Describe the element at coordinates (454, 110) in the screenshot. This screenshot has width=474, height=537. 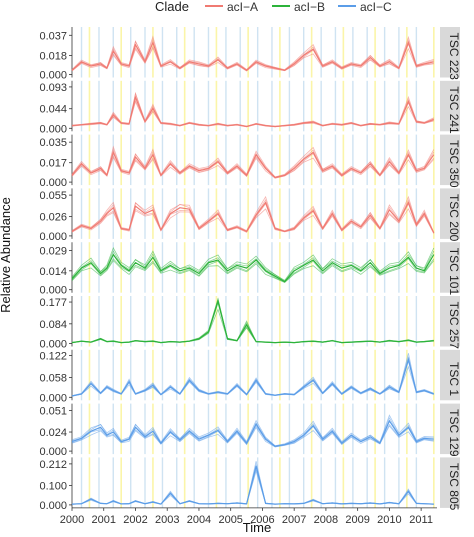
I see `facet-strip-label: TSC 241` at that location.